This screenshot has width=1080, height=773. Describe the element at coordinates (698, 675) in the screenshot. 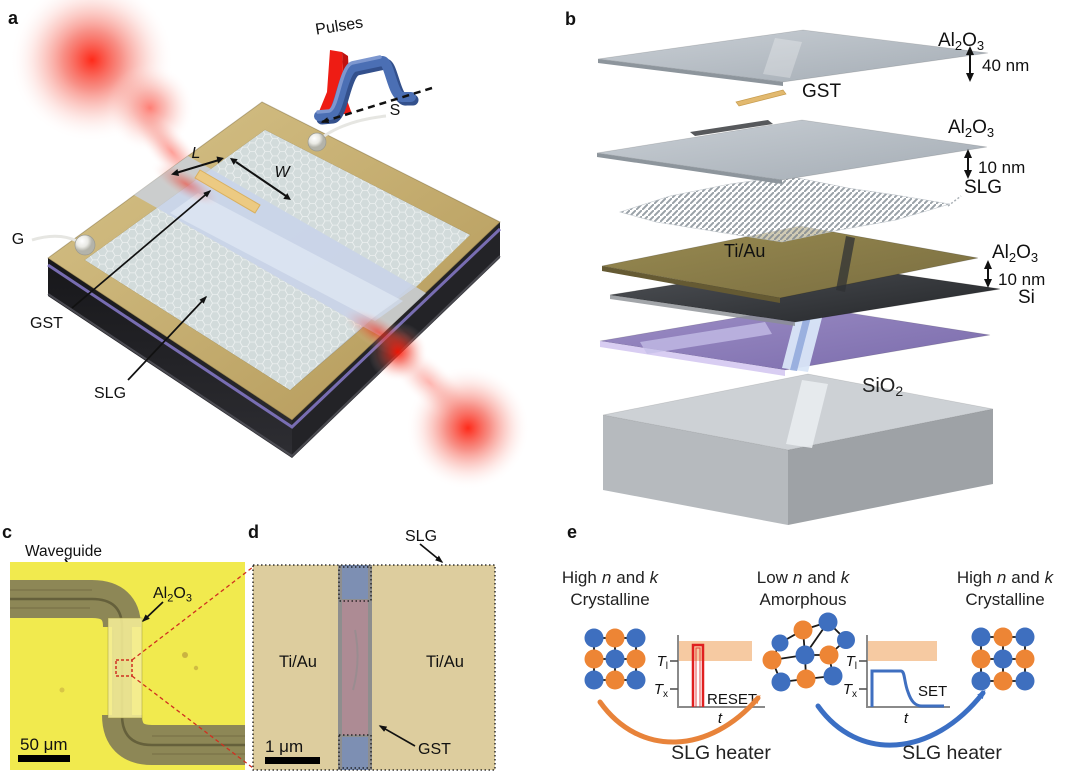

I see `reset-pulse-trace` at that location.